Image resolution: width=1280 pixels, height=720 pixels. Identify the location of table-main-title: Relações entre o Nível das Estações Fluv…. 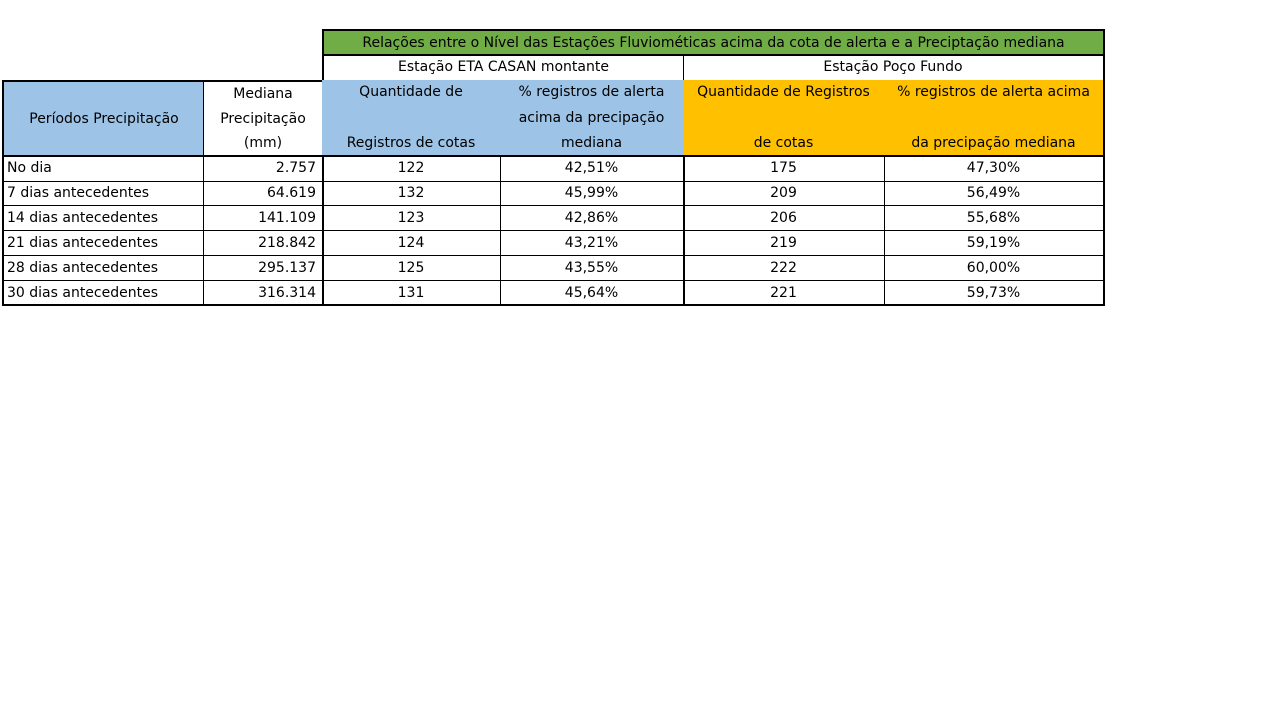
(713, 42).